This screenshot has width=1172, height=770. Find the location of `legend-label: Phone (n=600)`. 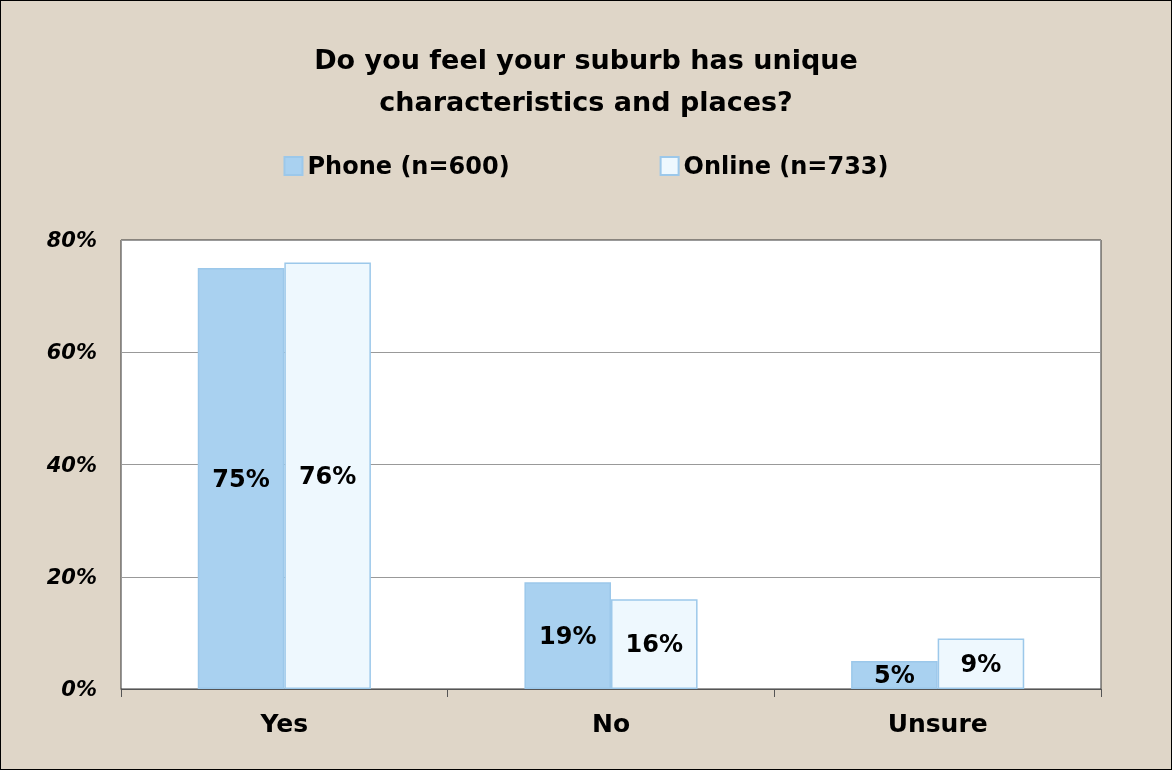

legend-label: Phone (n=600) is located at coordinates (408, 166).